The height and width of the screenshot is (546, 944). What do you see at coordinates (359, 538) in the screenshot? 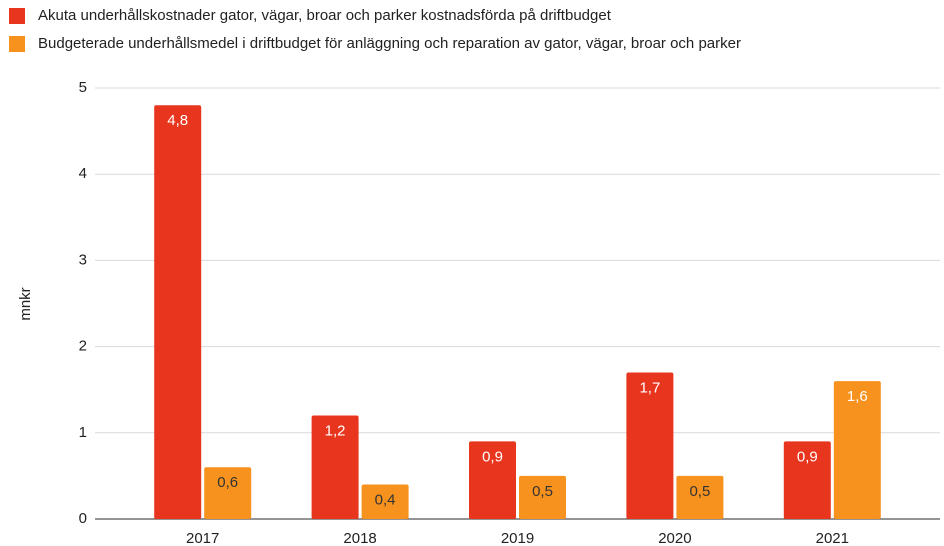
I see `x-tick-label: 2018` at bounding box center [359, 538].